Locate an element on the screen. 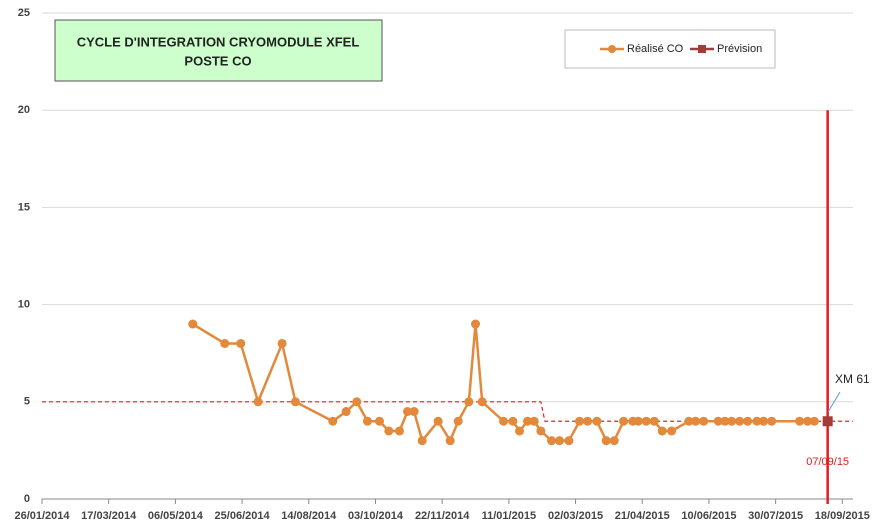  x-tick-label: 14/08/2014 is located at coordinates (309, 516).